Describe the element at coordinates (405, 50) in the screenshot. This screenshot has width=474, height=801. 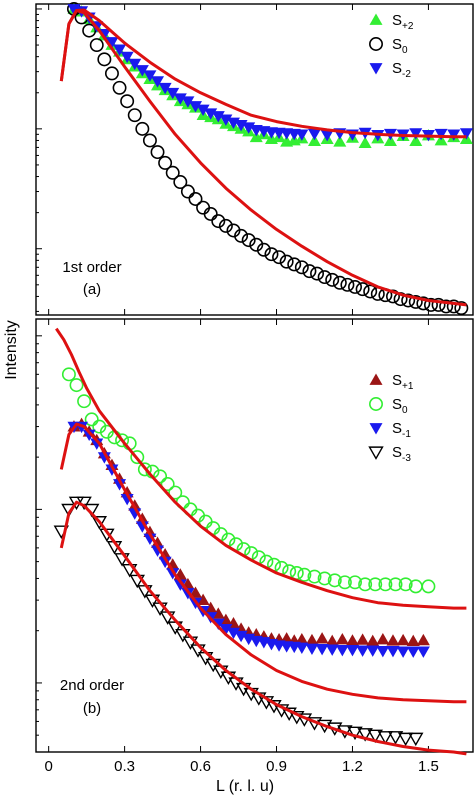
I see `legend-subscript: 0` at that location.